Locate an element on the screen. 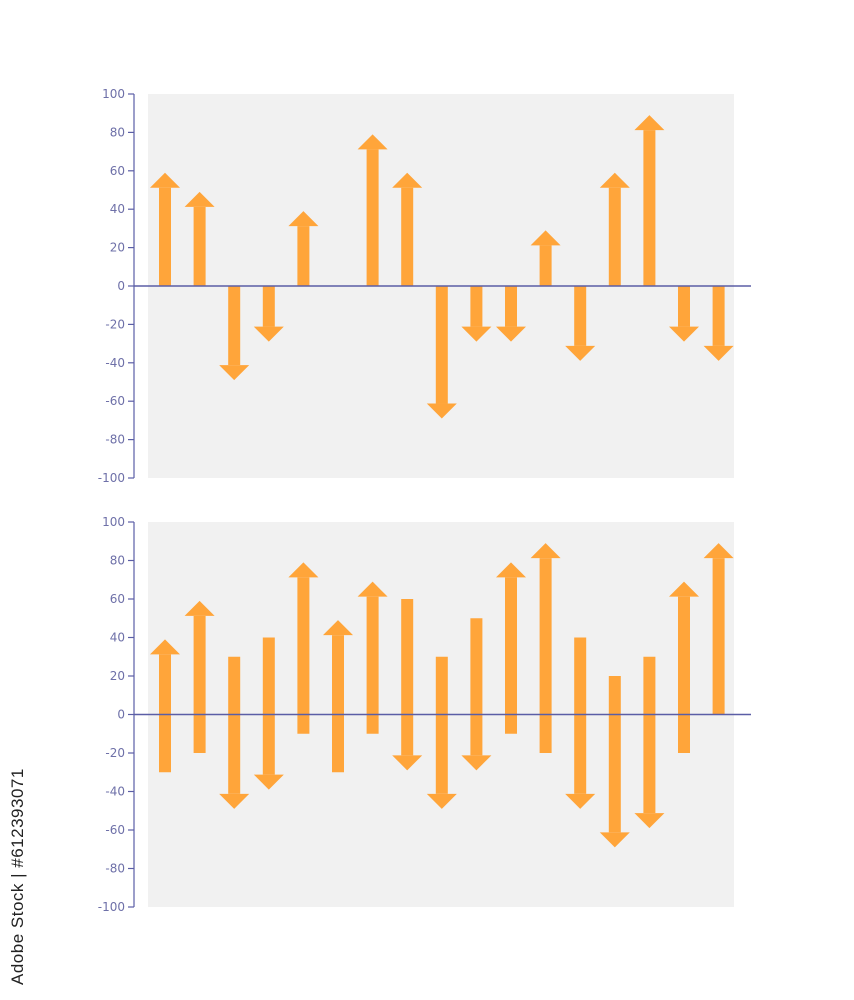  y-tick-label: 0 is located at coordinates (121, 286).